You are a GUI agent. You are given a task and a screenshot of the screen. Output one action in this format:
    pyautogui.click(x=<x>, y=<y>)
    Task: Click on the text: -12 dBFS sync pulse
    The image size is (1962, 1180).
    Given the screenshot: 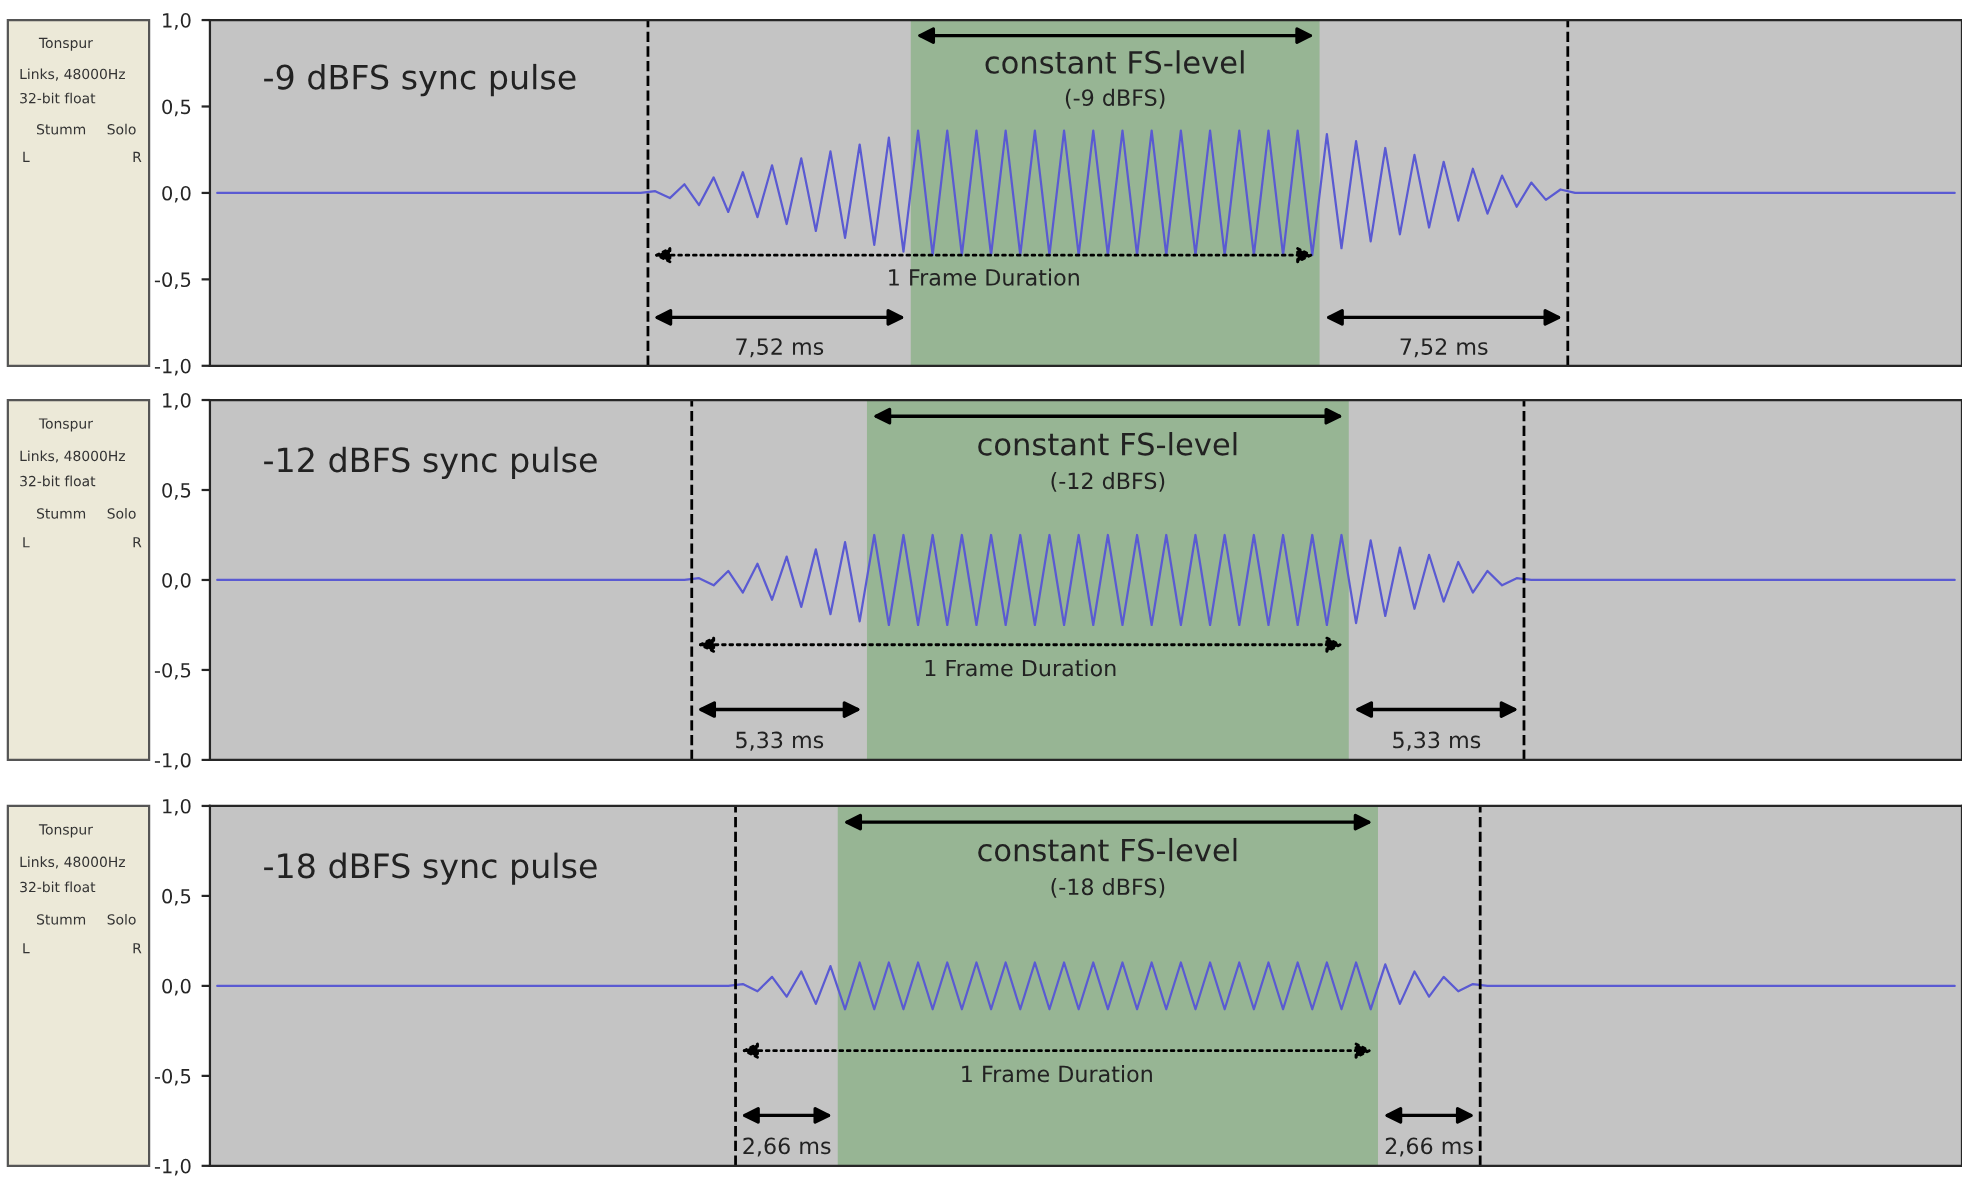 What is the action you would take?
    pyautogui.click(x=430, y=462)
    